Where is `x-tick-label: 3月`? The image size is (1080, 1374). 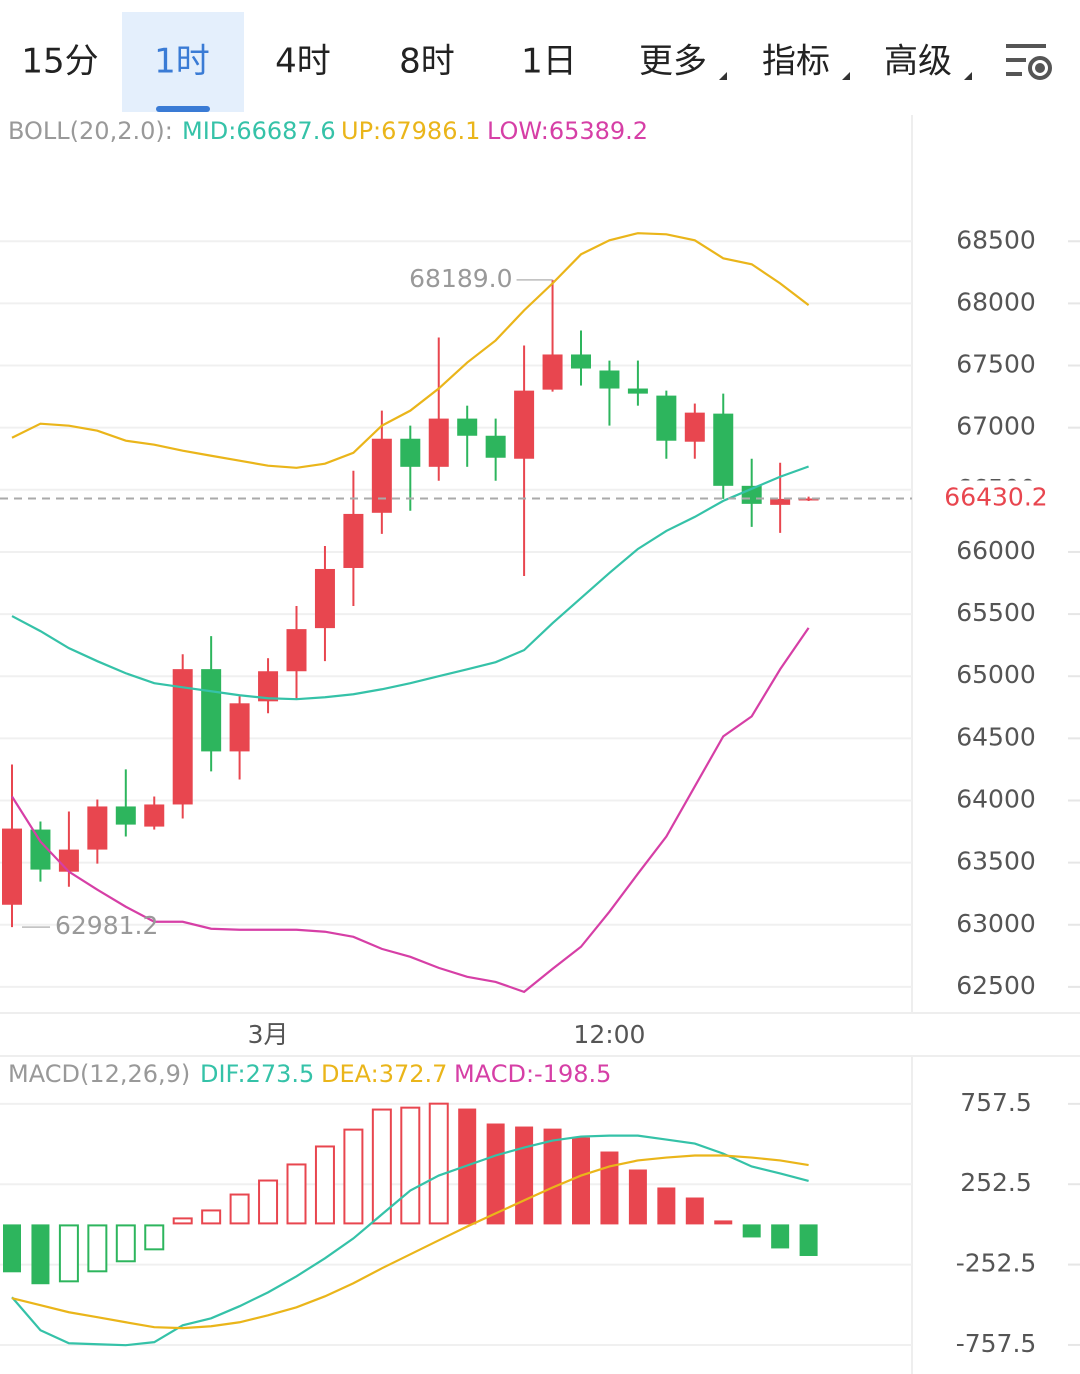 x-tick-label: 3月 is located at coordinates (268, 1034).